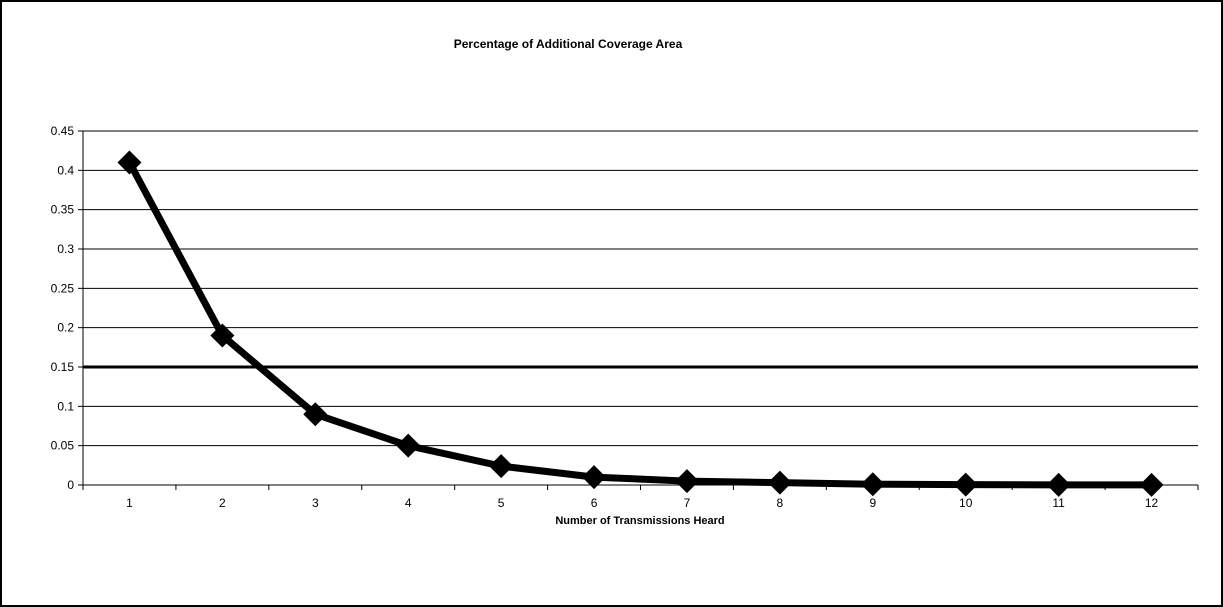  Describe the element at coordinates (70, 485) in the screenshot. I see `y-tick-label: 0` at that location.